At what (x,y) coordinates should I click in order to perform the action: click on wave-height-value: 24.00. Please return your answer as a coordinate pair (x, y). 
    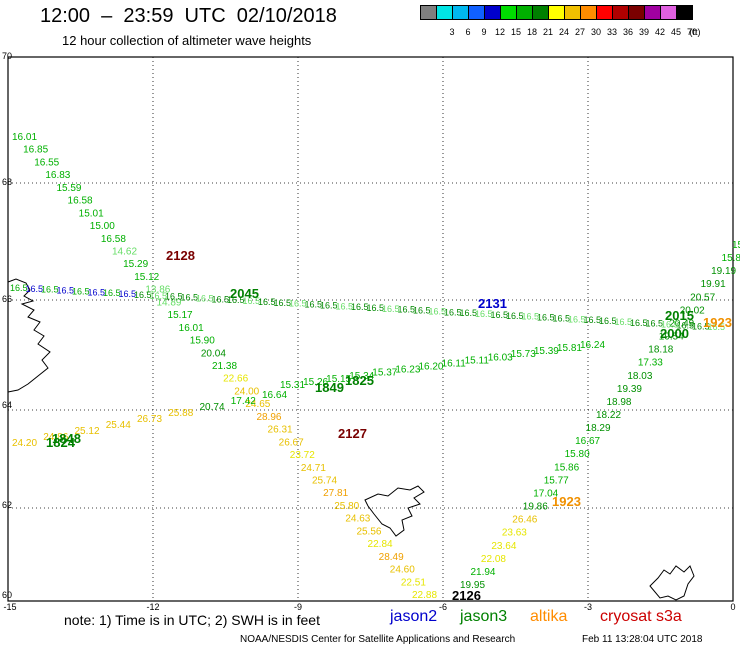
    Looking at the image, I should click on (246, 391).